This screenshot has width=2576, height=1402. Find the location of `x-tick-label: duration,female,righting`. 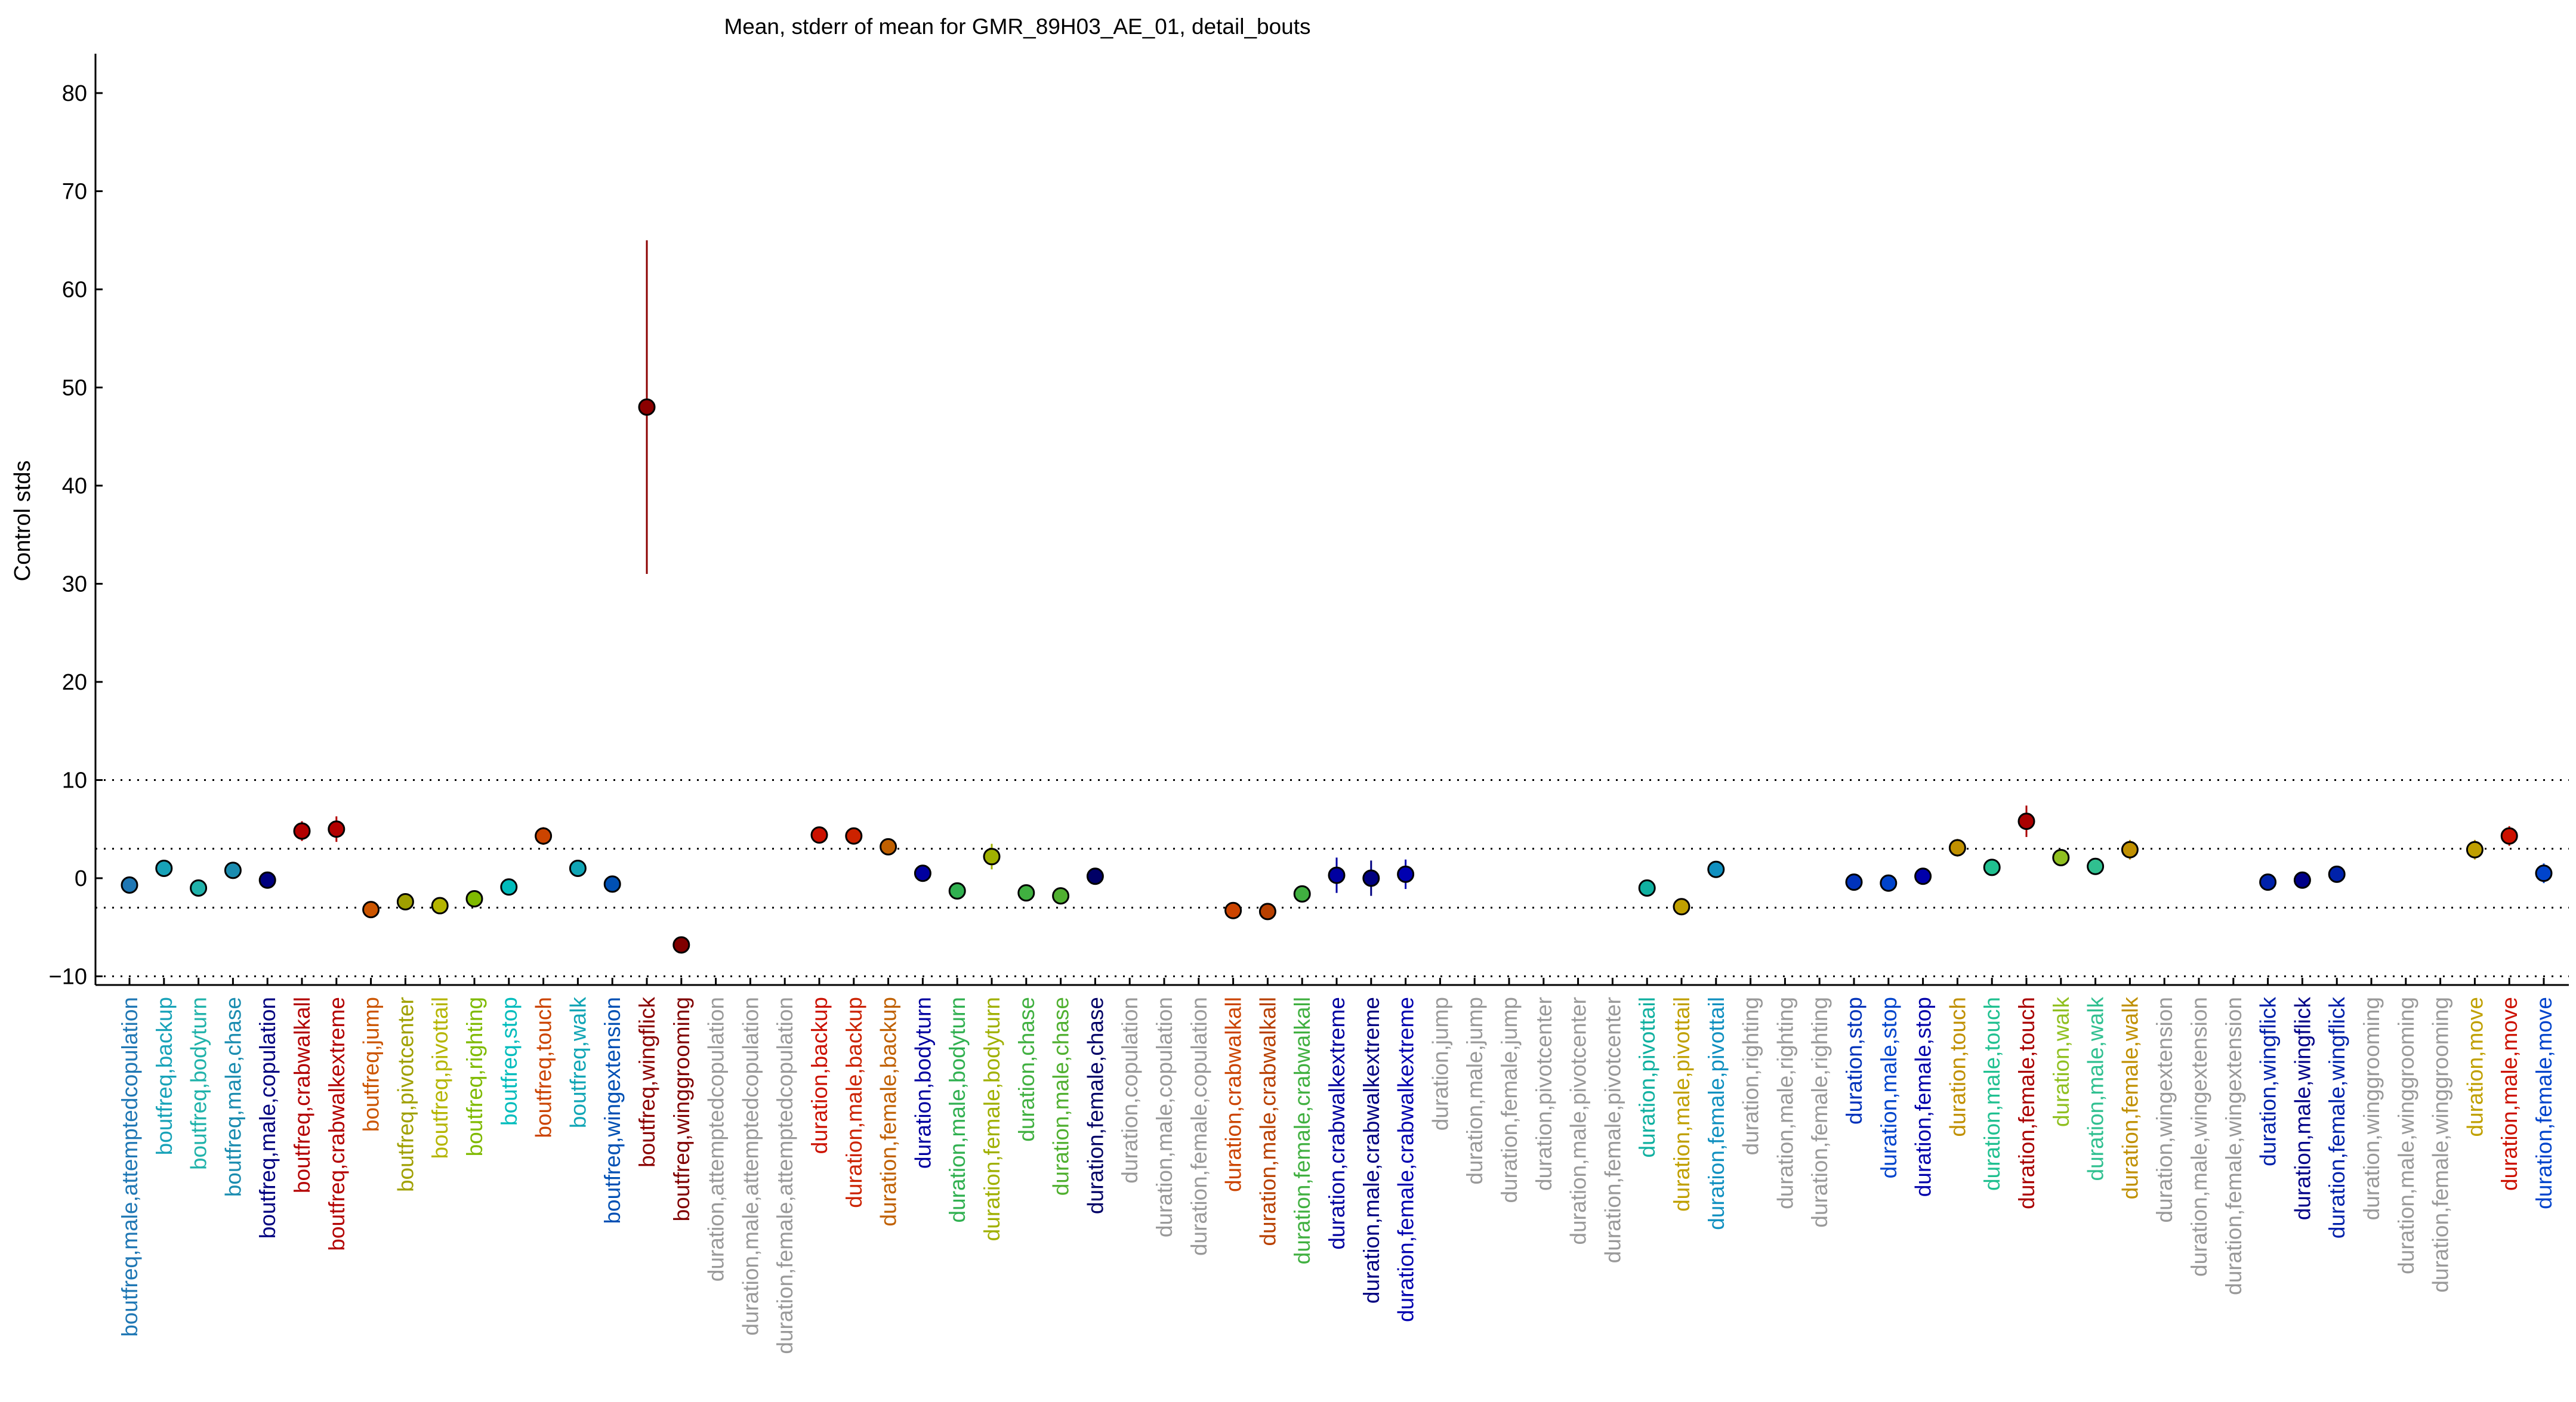

x-tick-label: duration,female,righting is located at coordinates (1819, 1112).